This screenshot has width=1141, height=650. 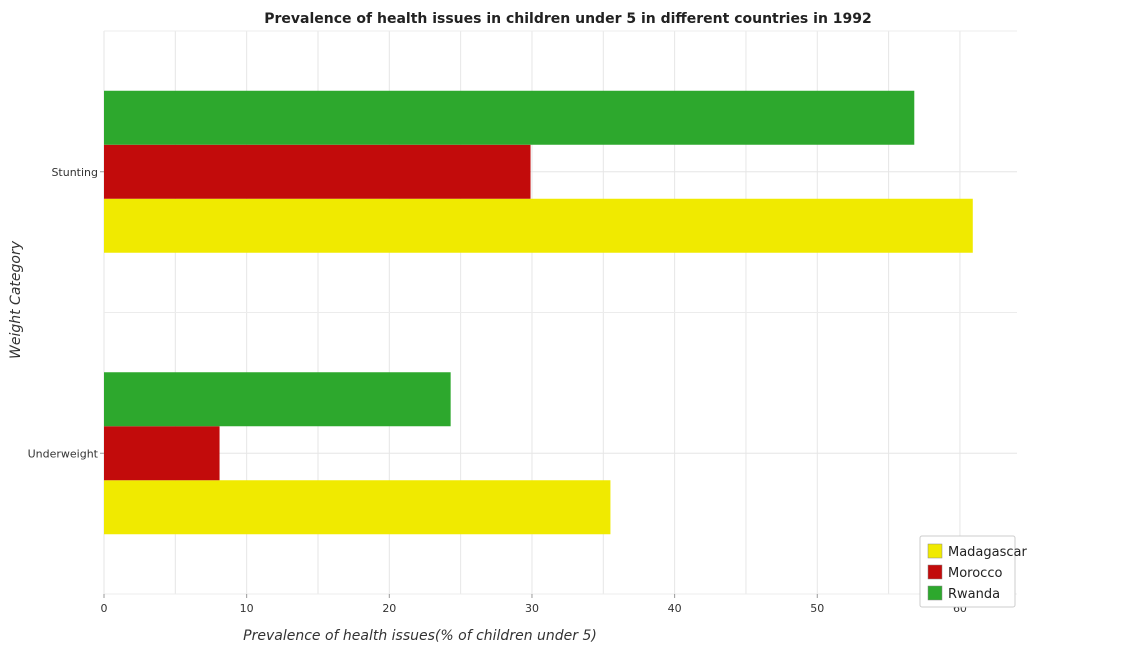 I want to click on bar-underweight-rwanda, so click(x=277, y=399).